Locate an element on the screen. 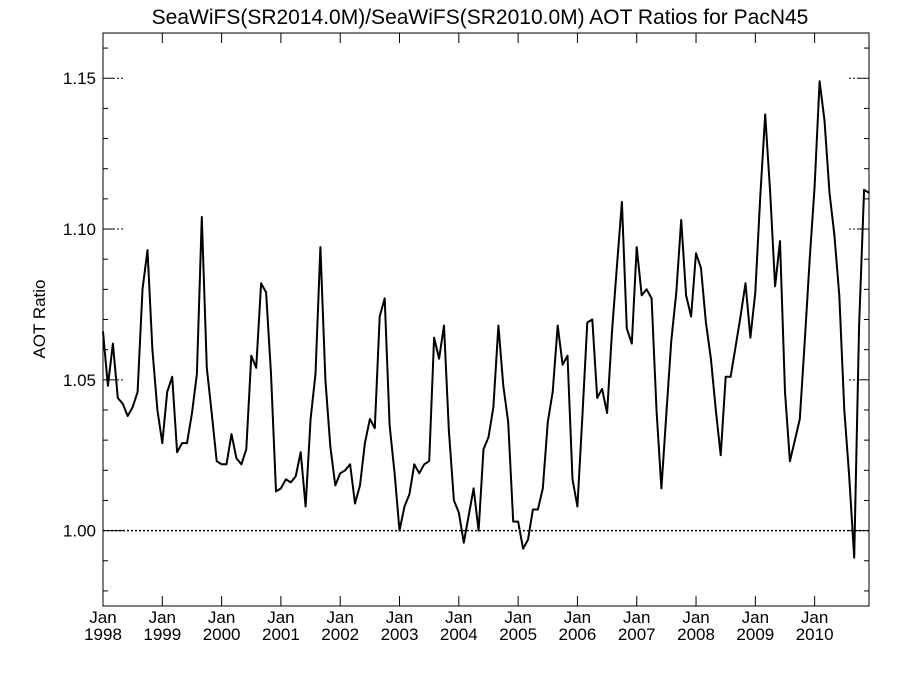 Image resolution: width=900 pixels, height=675 pixels. x-tick-label-year: 2008 is located at coordinates (696, 634).